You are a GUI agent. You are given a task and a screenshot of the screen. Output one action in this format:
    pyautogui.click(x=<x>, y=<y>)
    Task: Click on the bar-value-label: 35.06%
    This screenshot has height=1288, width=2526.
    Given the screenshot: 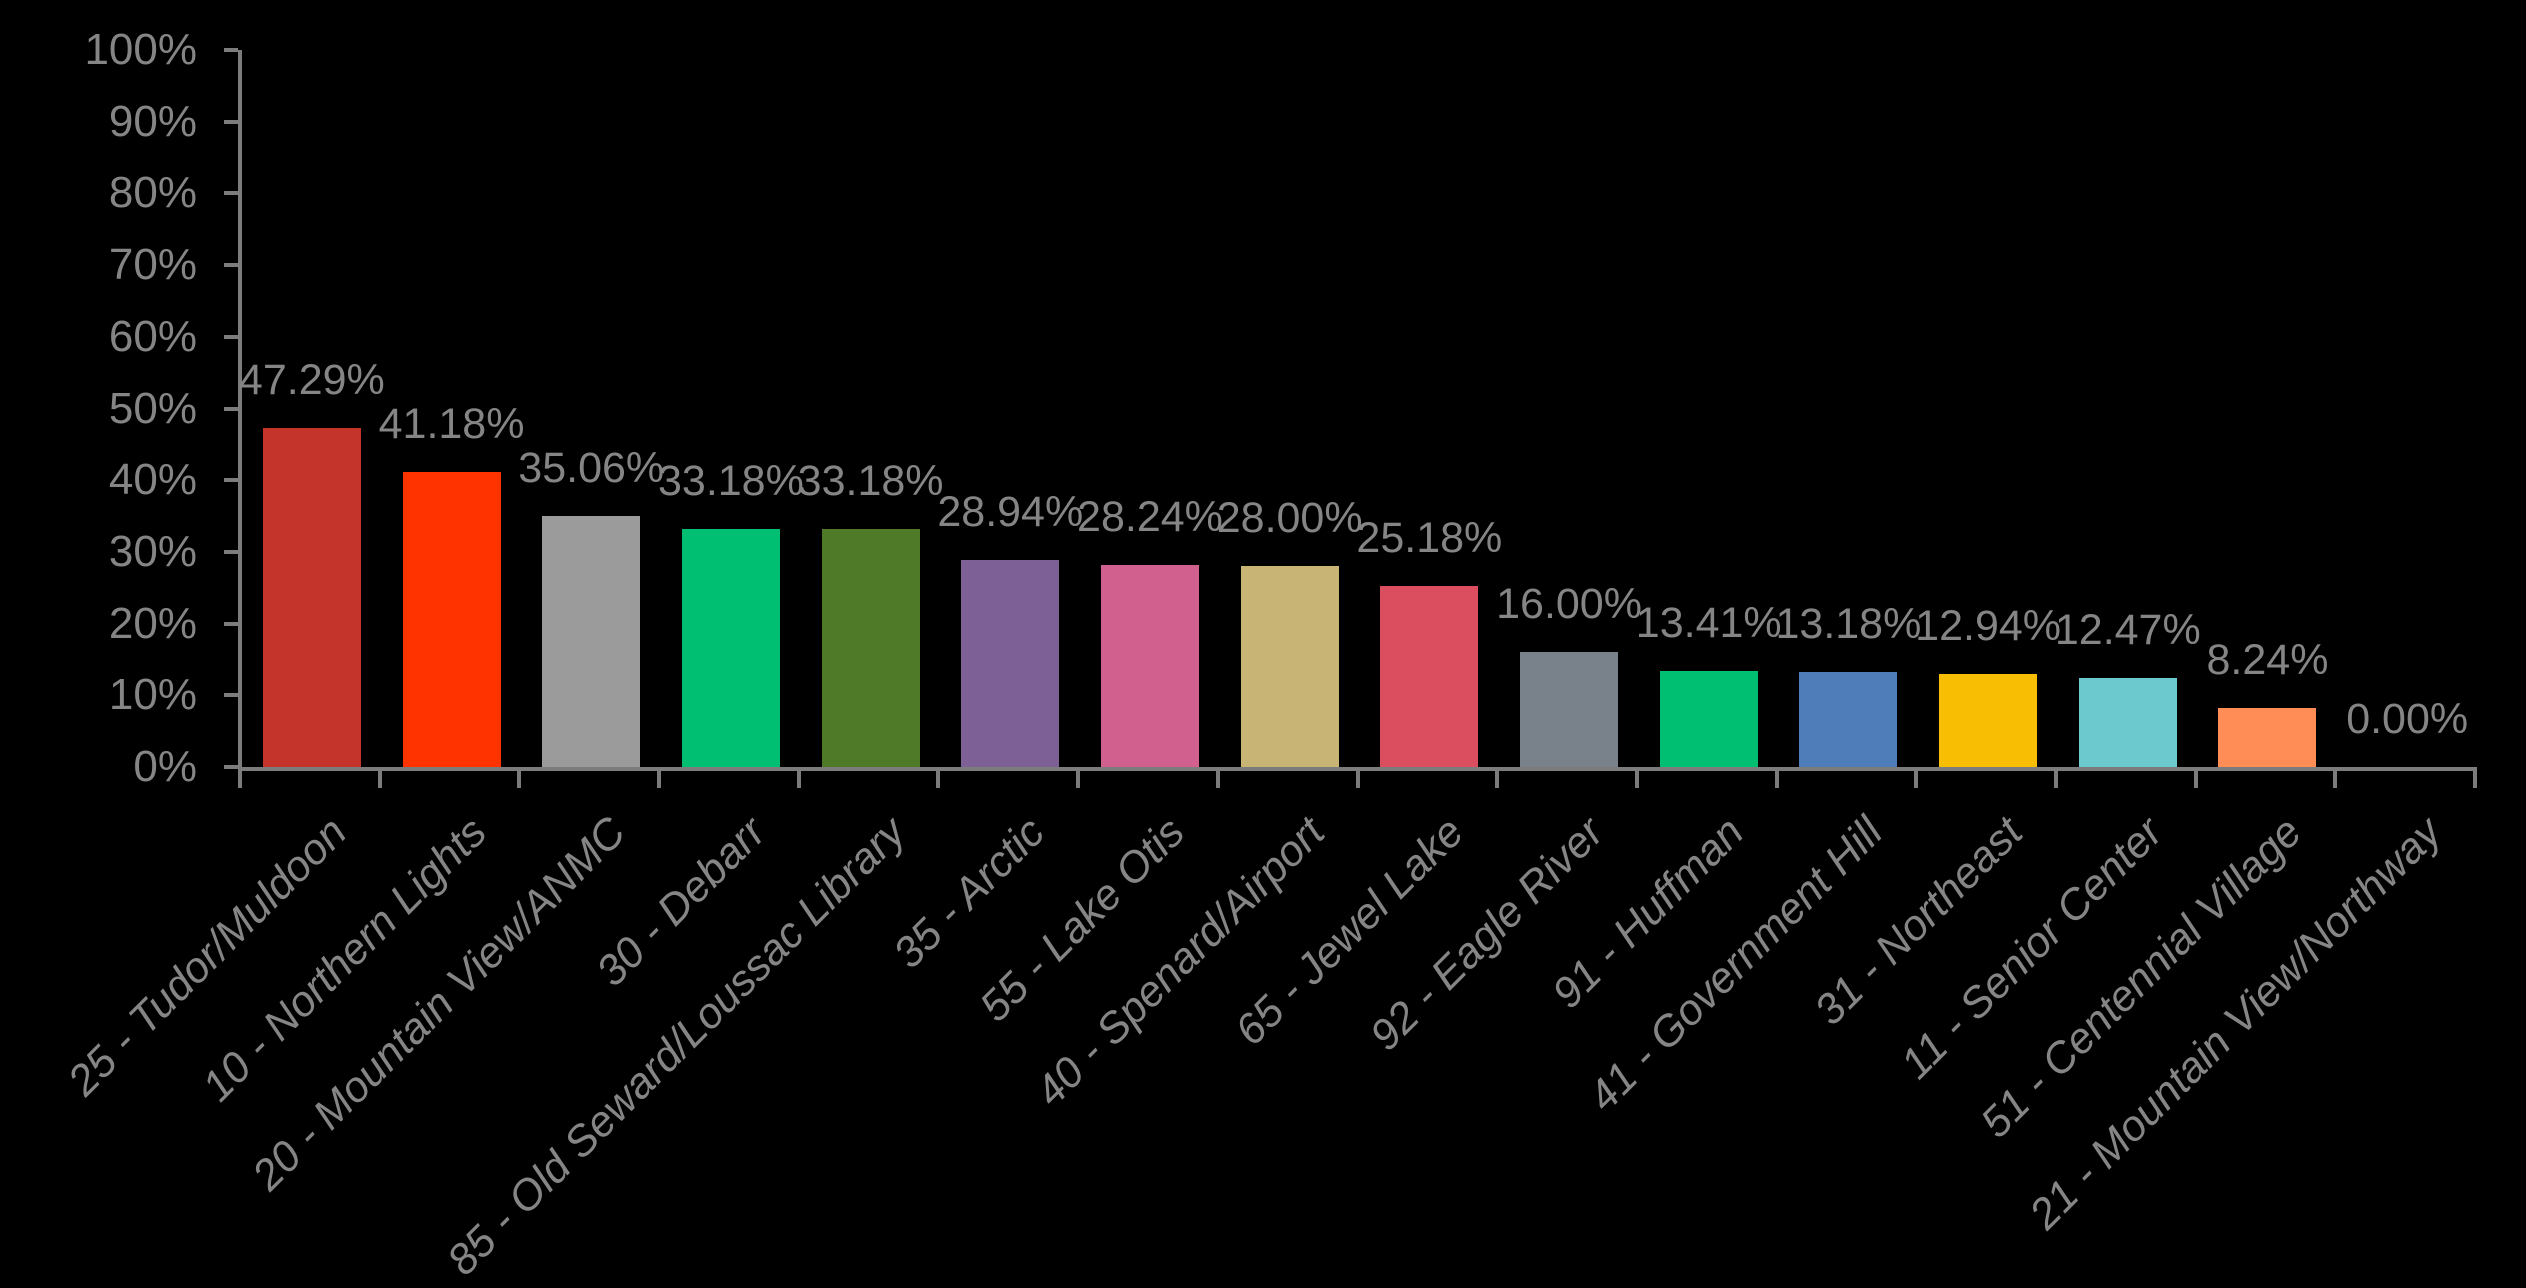 What is the action you would take?
    pyautogui.click(x=591, y=467)
    